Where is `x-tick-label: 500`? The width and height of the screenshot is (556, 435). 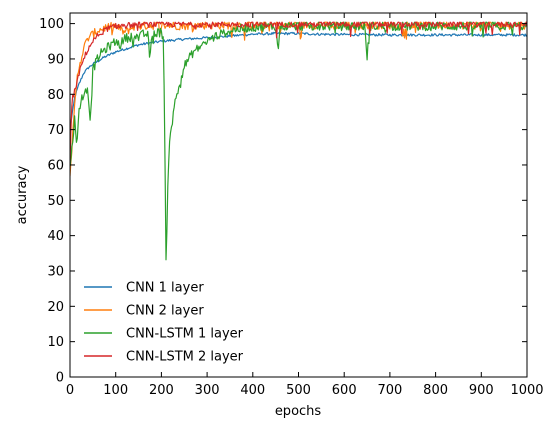 x-tick-label: 500 is located at coordinates (298, 390).